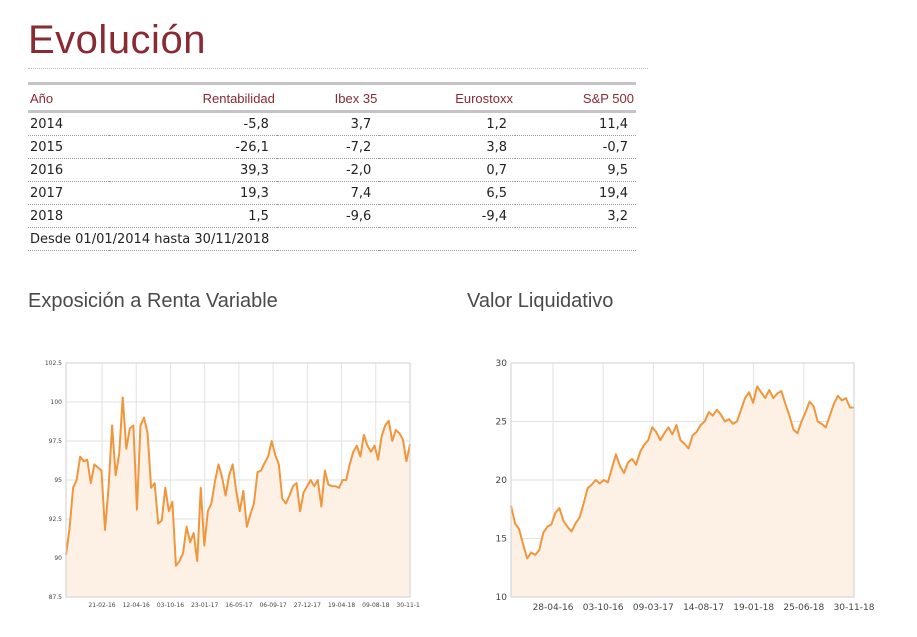  Describe the element at coordinates (153, 301) in the screenshot. I see `exposicion-title: Exposición a Renta Variable` at that location.